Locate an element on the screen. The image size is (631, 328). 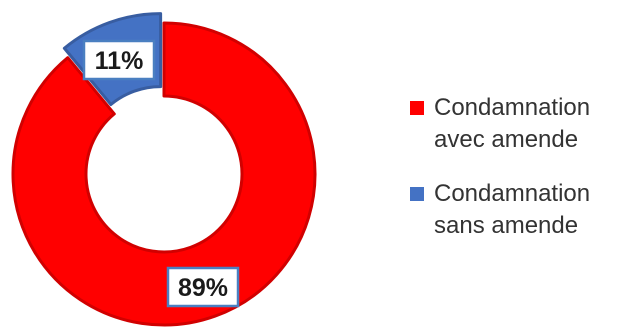
legend-label-line2: avec amende is located at coordinates (506, 139).